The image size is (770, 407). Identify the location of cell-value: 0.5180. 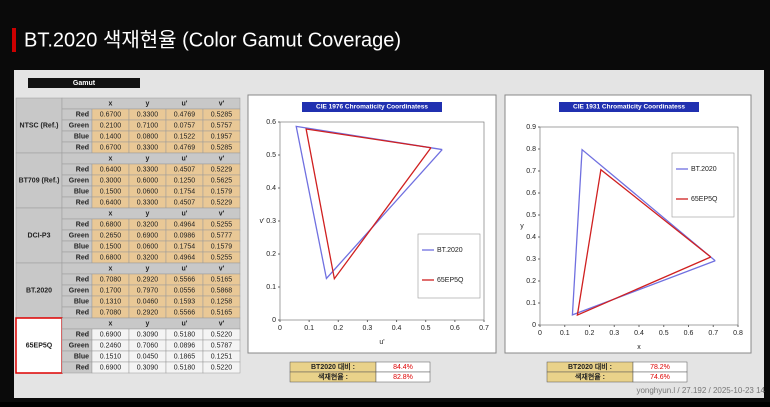
(185, 367).